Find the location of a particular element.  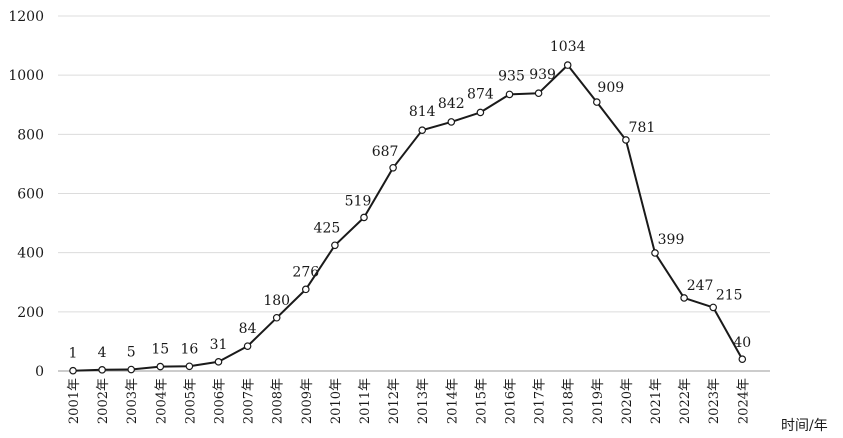

data-label: 425 is located at coordinates (327, 228).